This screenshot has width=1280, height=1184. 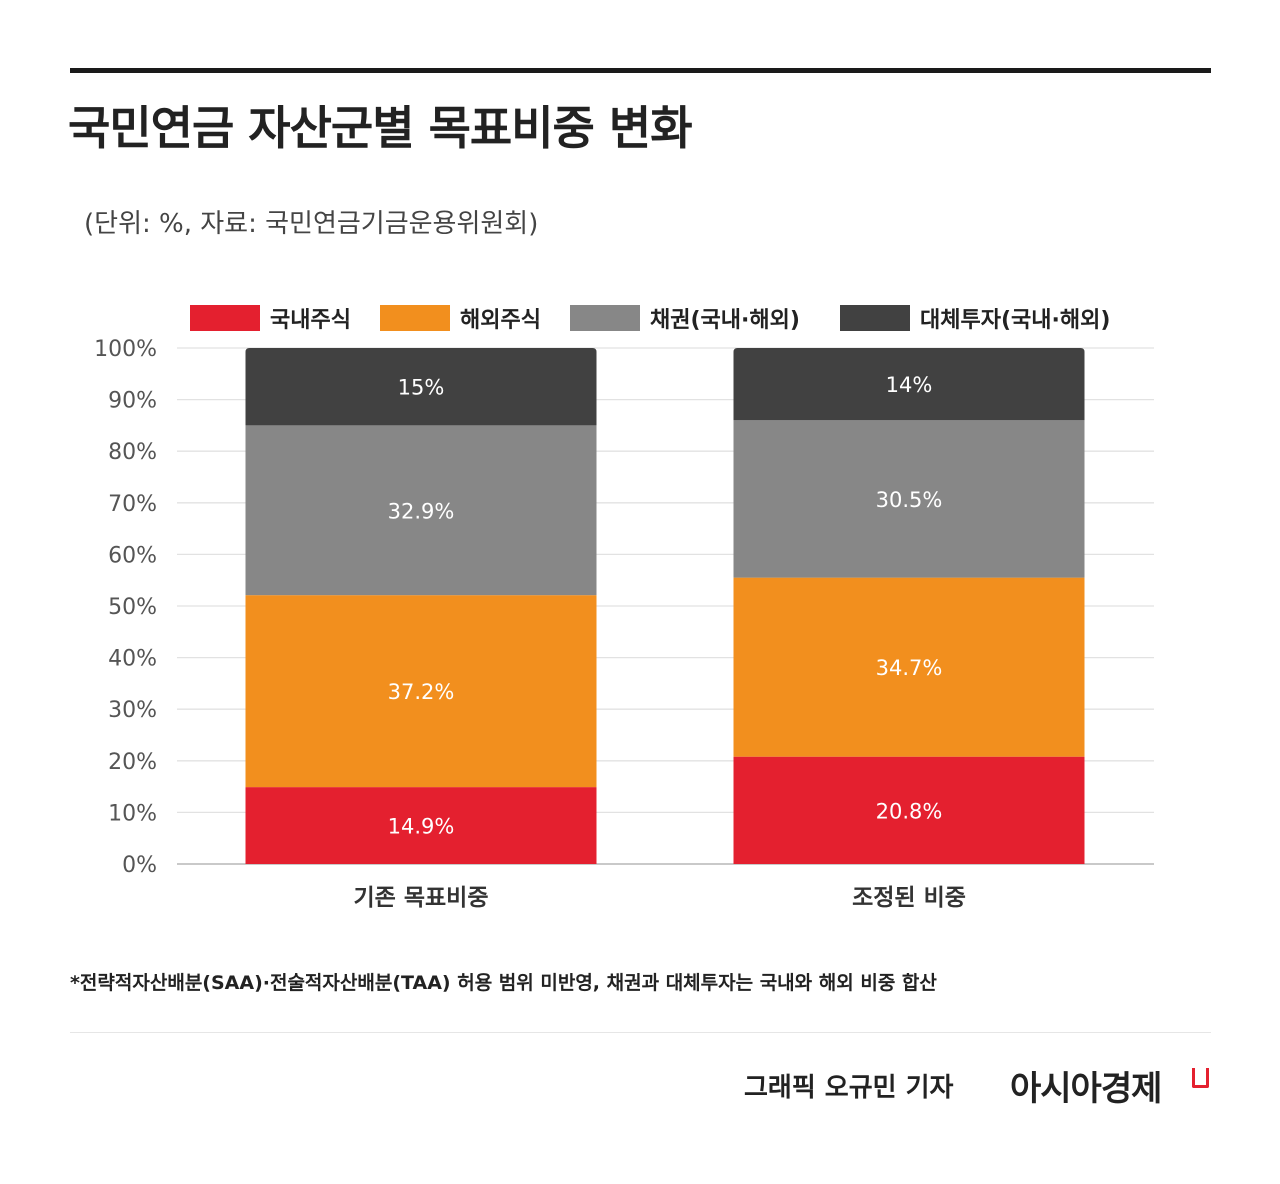 I want to click on data-label: 14%, so click(x=909, y=385).